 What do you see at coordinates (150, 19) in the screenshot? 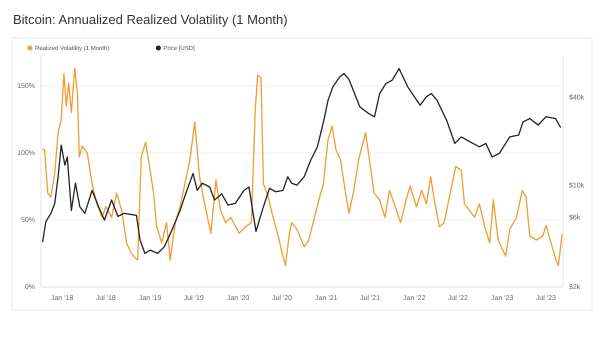
I see `chart-title: Bitcoin: Annualized Realized Volatility (1 Month)` at bounding box center [150, 19].